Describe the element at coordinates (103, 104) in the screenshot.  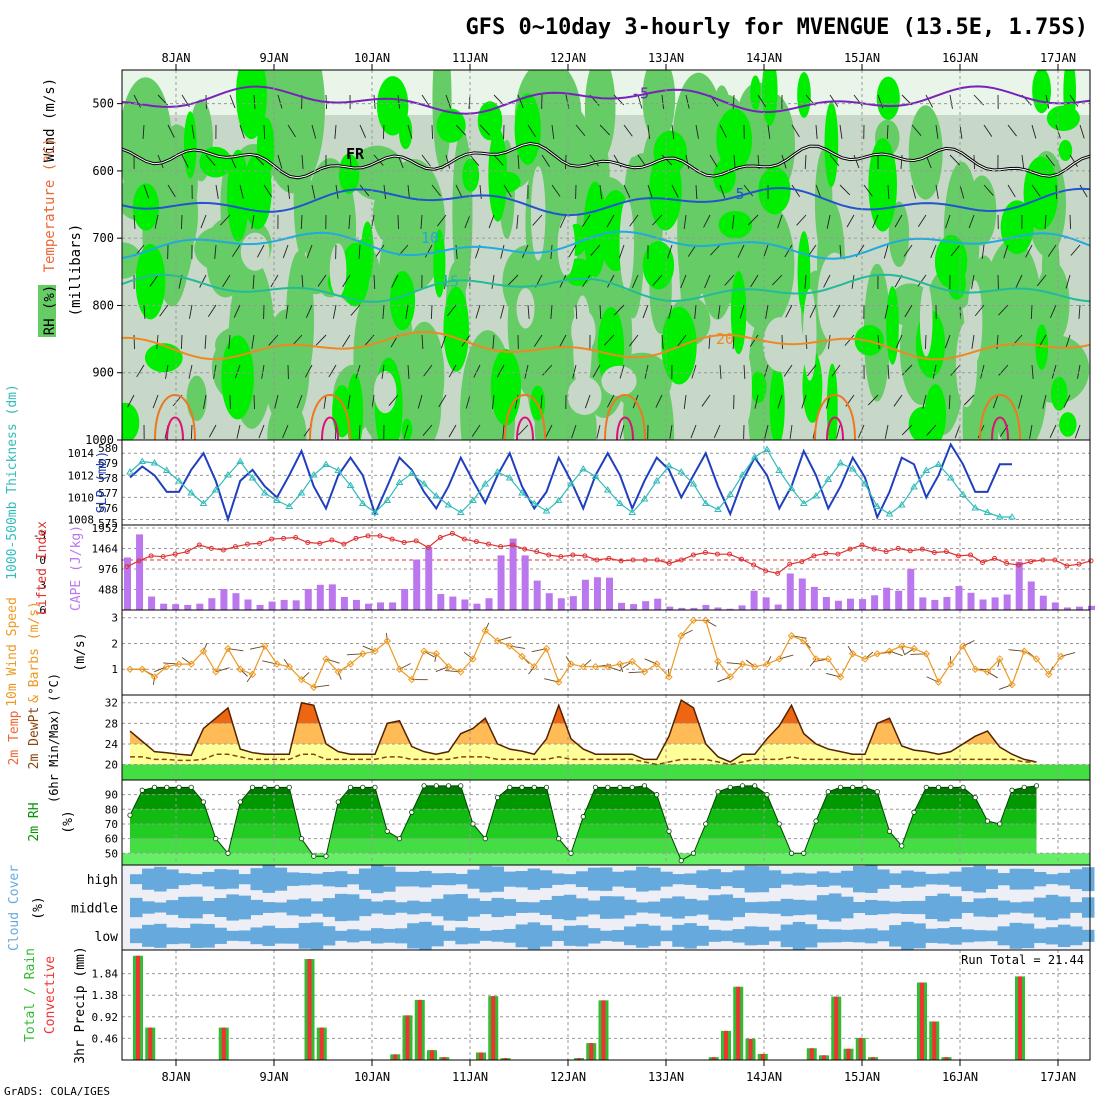
I see `pressure-tick-label: 500` at that location.